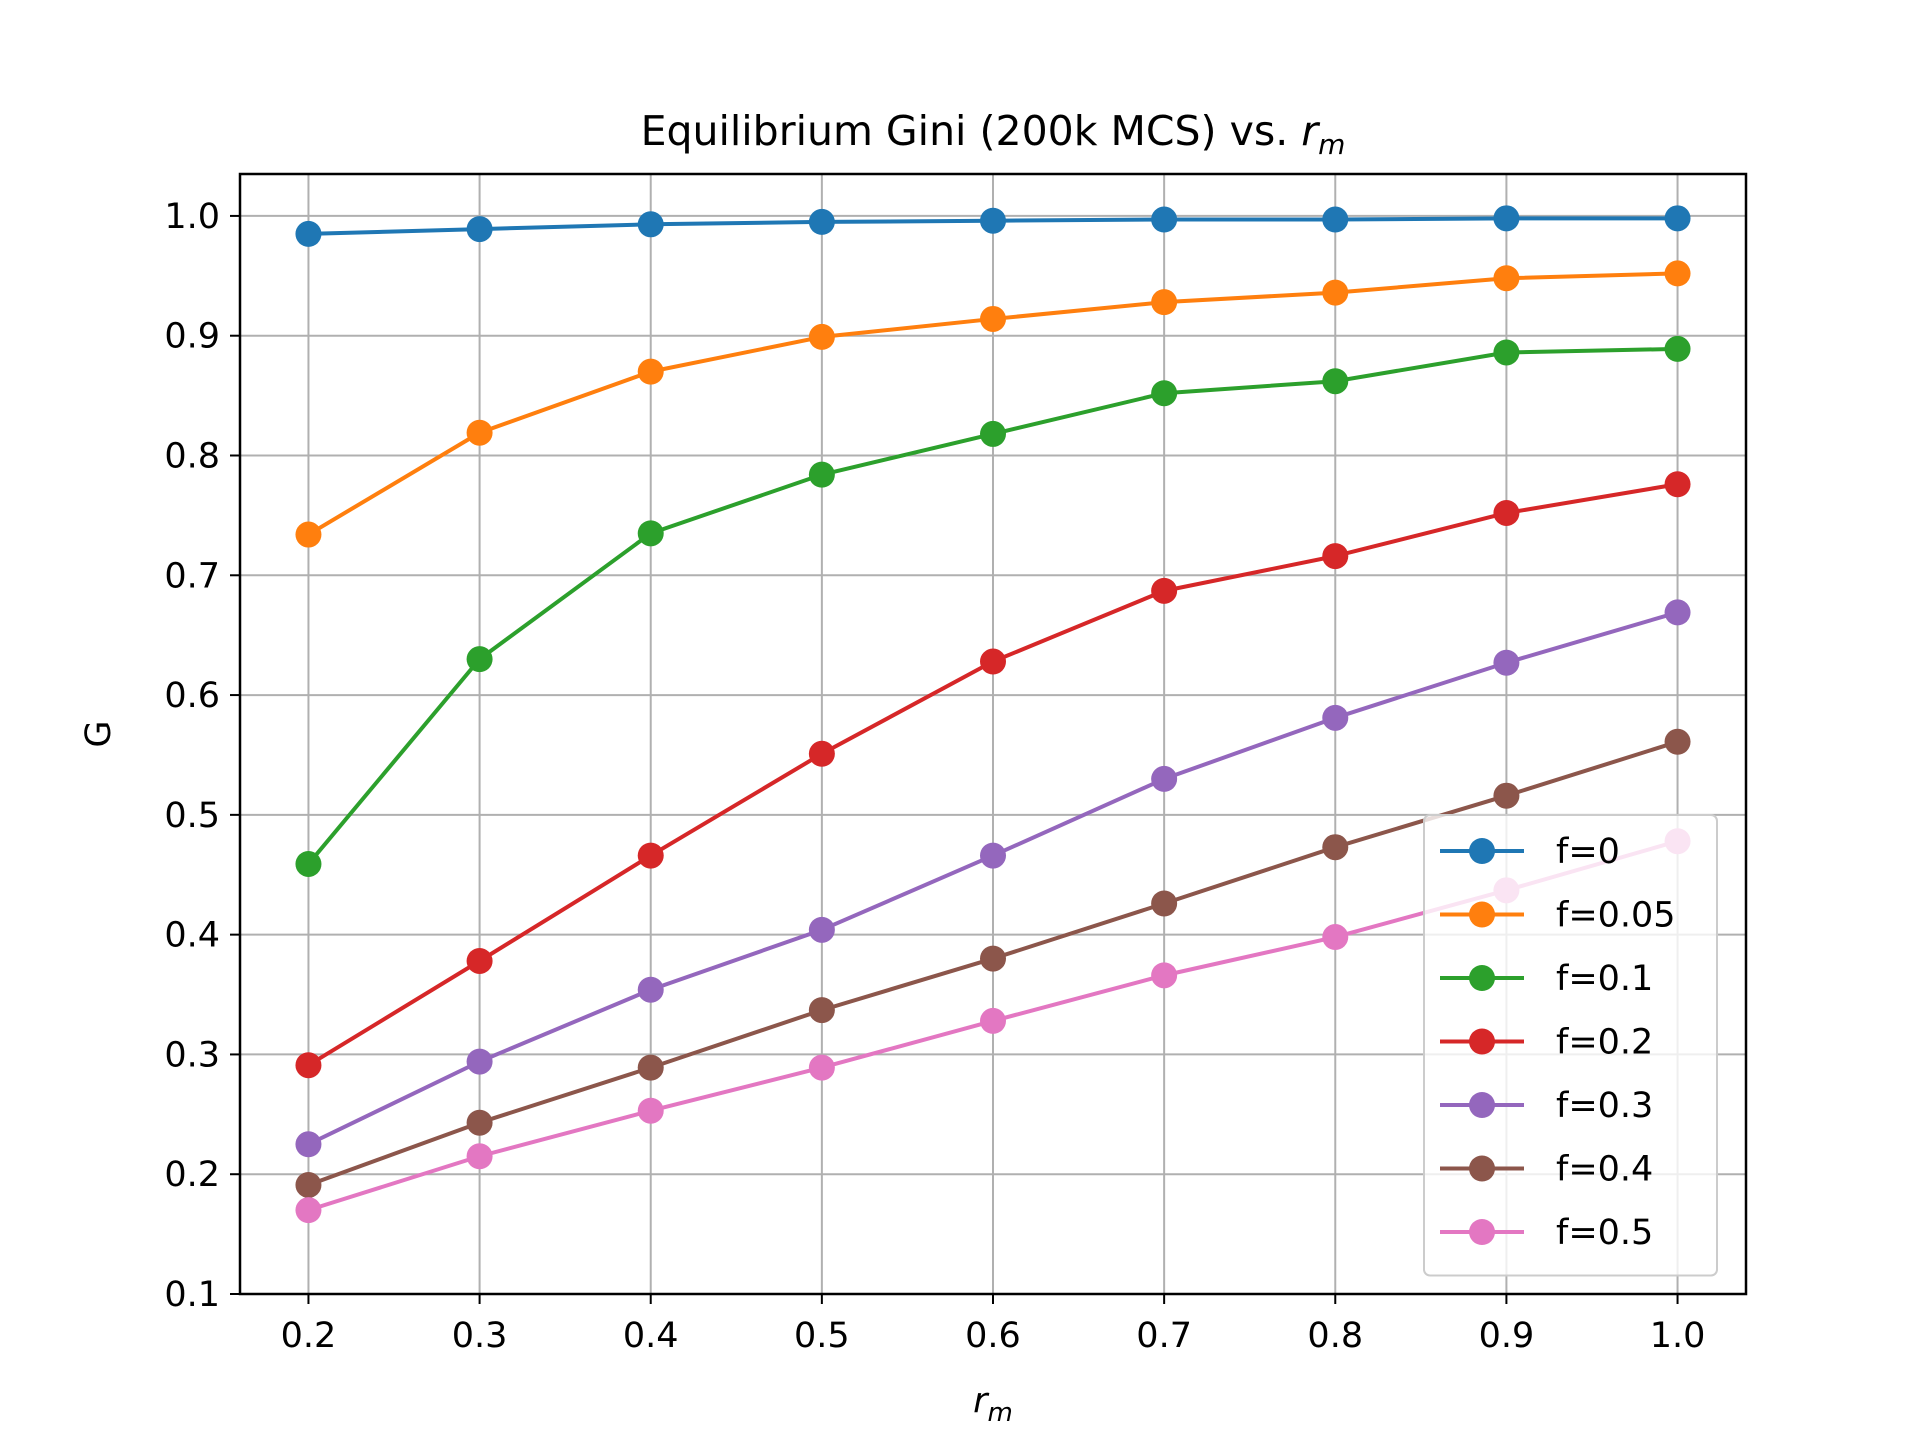  What do you see at coordinates (1588, 852) in the screenshot?
I see `legend-label: f=0` at bounding box center [1588, 852].